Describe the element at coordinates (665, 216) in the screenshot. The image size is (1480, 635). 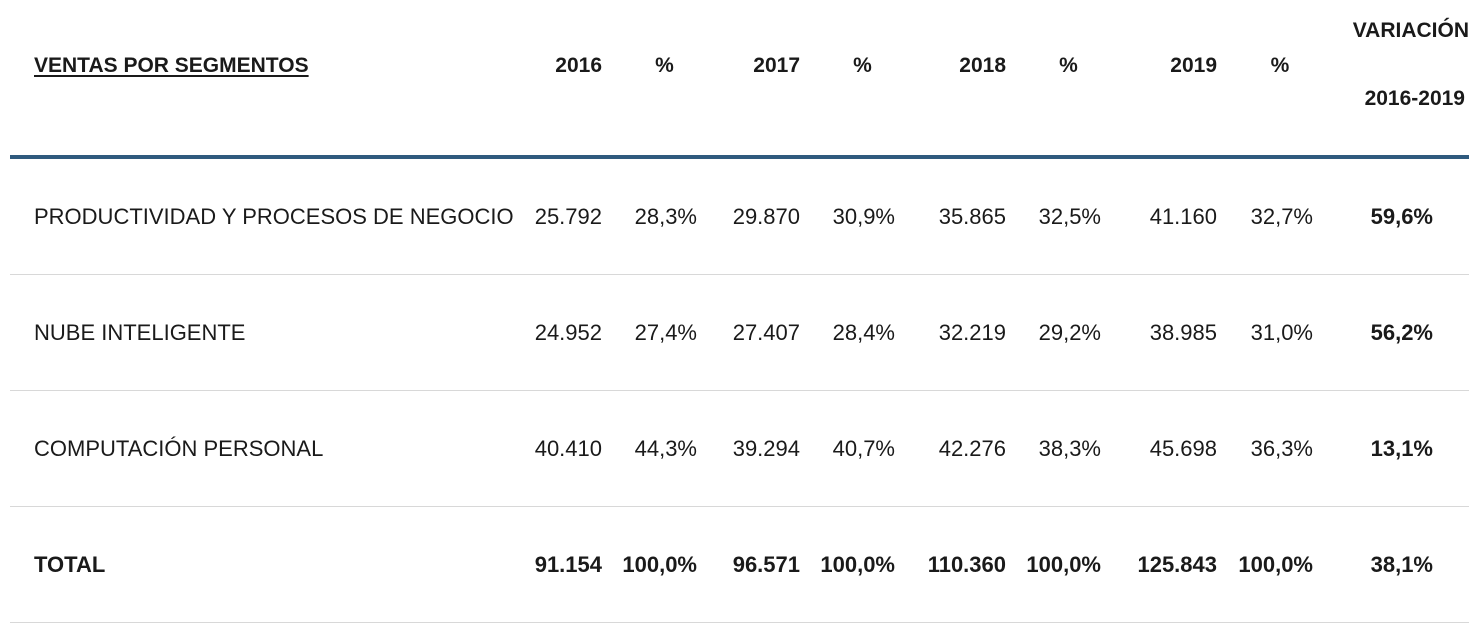
I see `pct-2016: 28,3%` at that location.